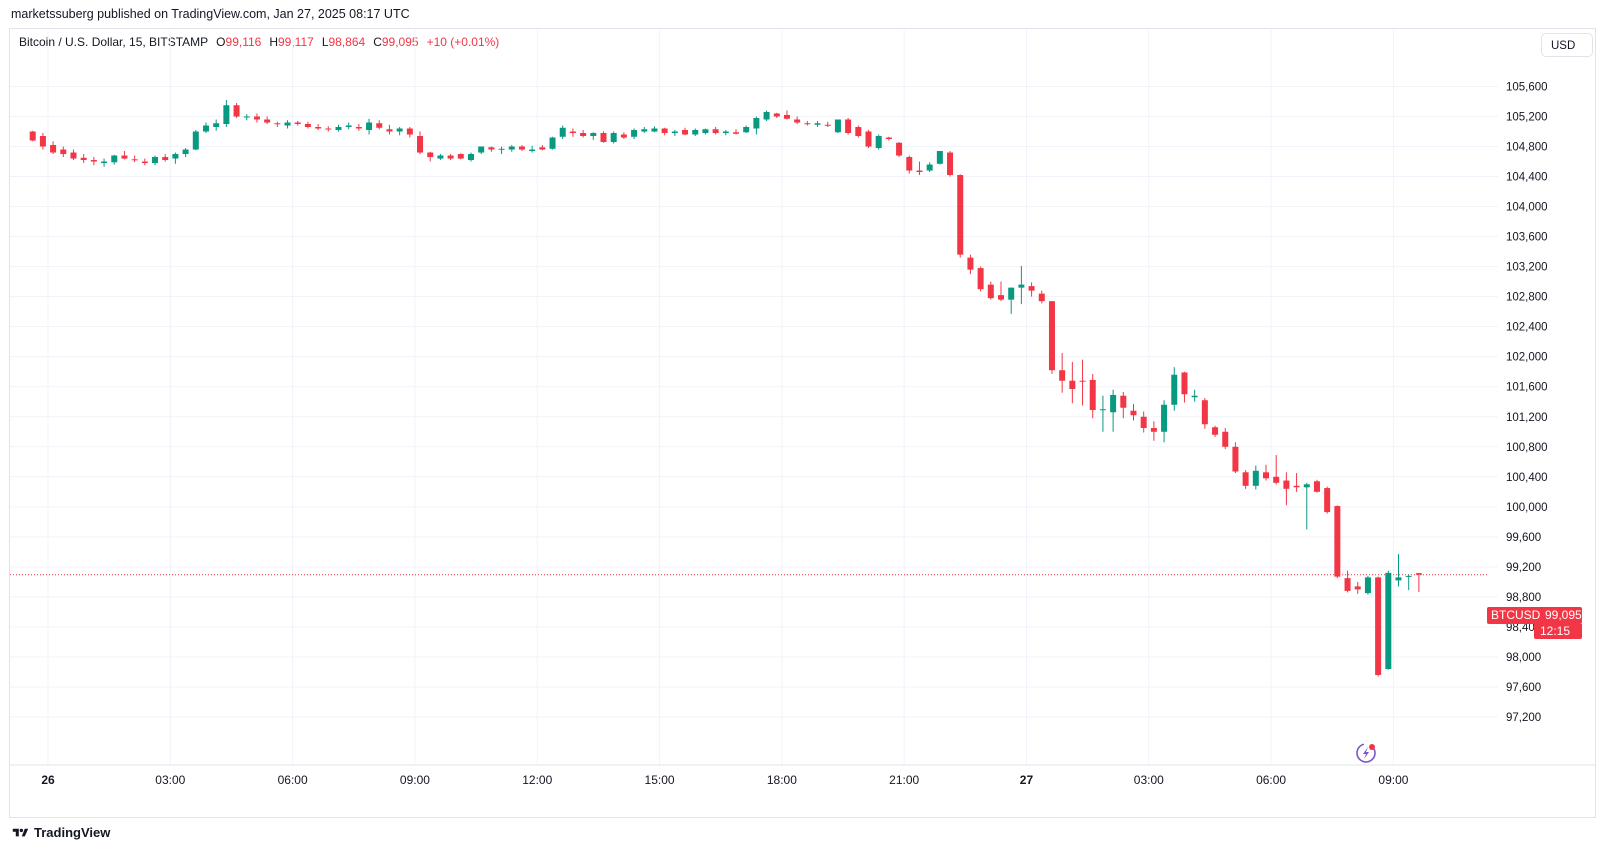 The height and width of the screenshot is (849, 1607). What do you see at coordinates (1523, 598) in the screenshot?
I see `y-tick-label: 98,800` at bounding box center [1523, 598].